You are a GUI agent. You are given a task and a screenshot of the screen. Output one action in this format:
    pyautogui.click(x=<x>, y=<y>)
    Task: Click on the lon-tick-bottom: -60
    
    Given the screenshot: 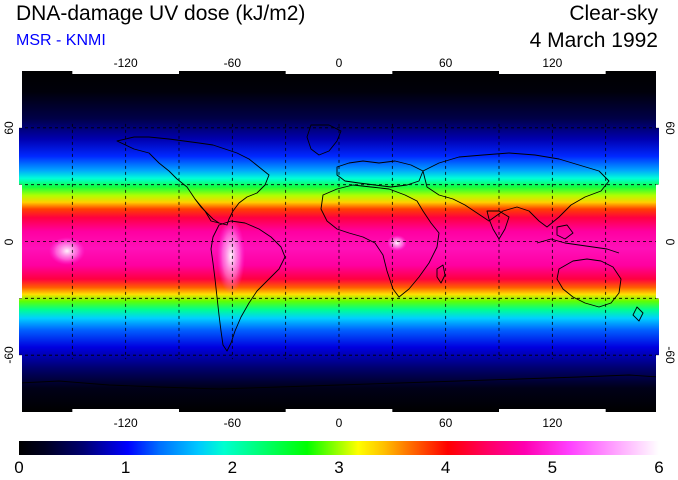 What is the action you would take?
    pyautogui.click(x=232, y=423)
    